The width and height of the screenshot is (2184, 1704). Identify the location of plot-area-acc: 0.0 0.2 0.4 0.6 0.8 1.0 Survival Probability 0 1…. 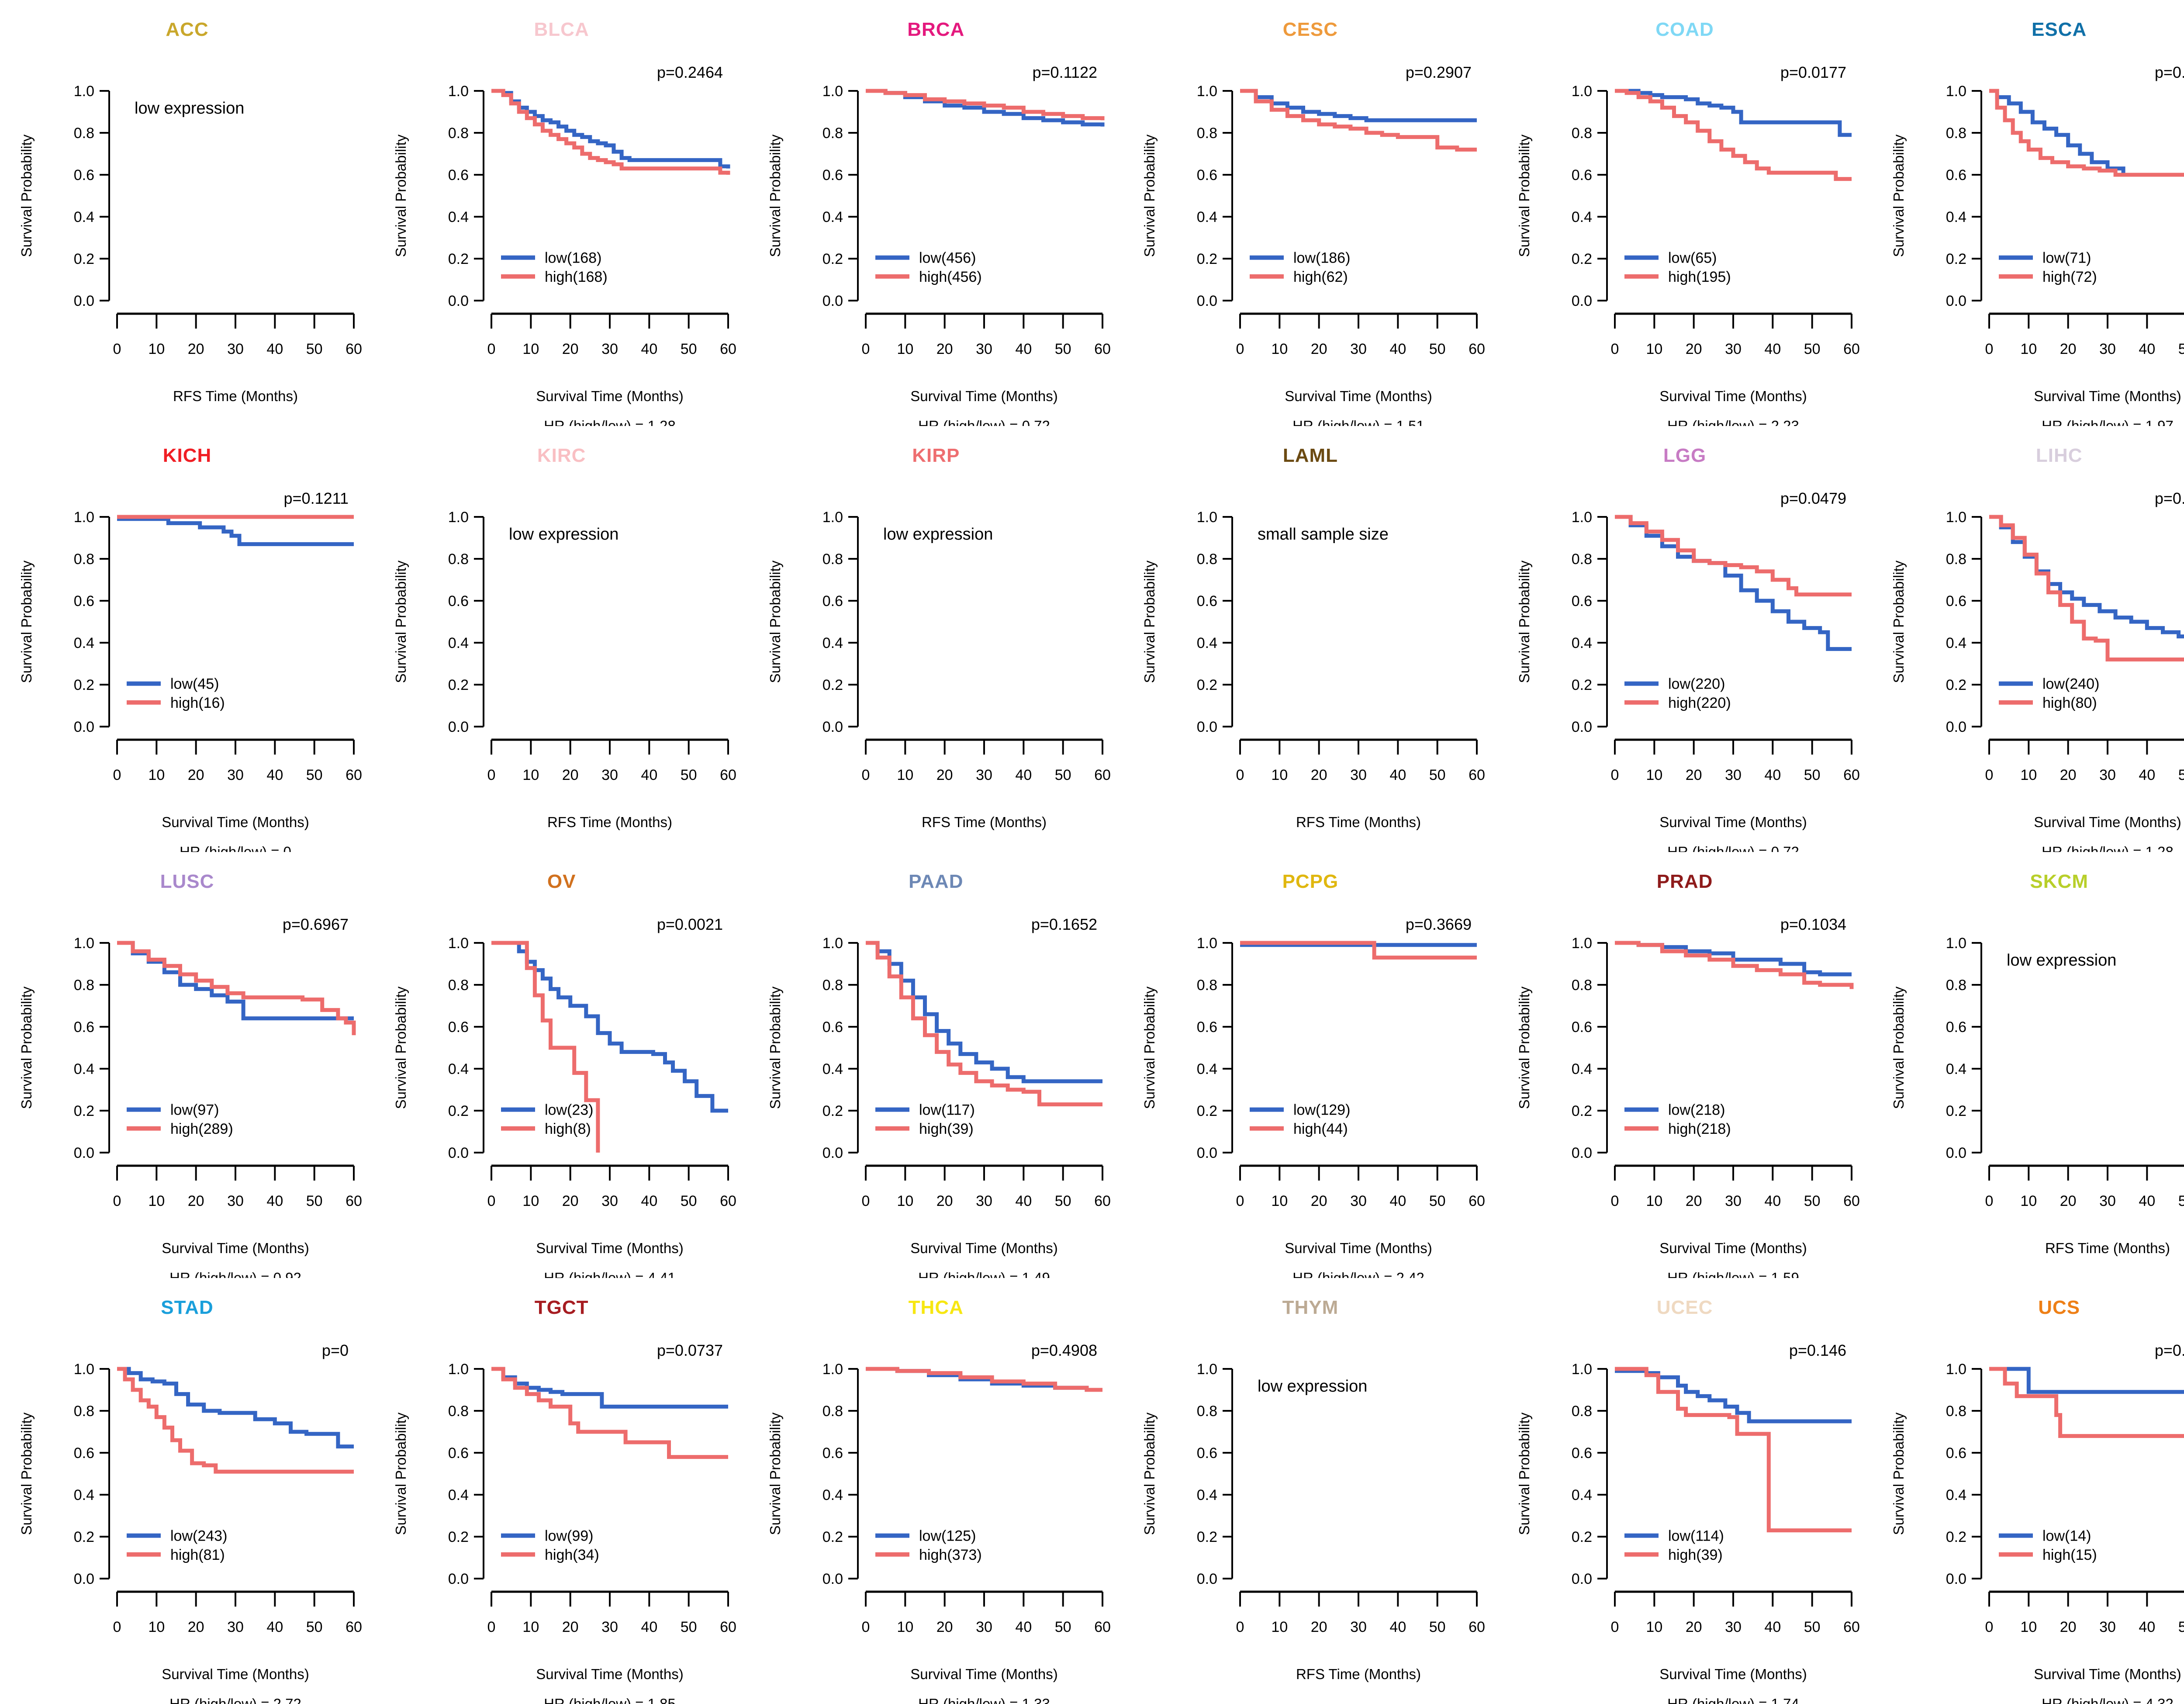
(190, 243).